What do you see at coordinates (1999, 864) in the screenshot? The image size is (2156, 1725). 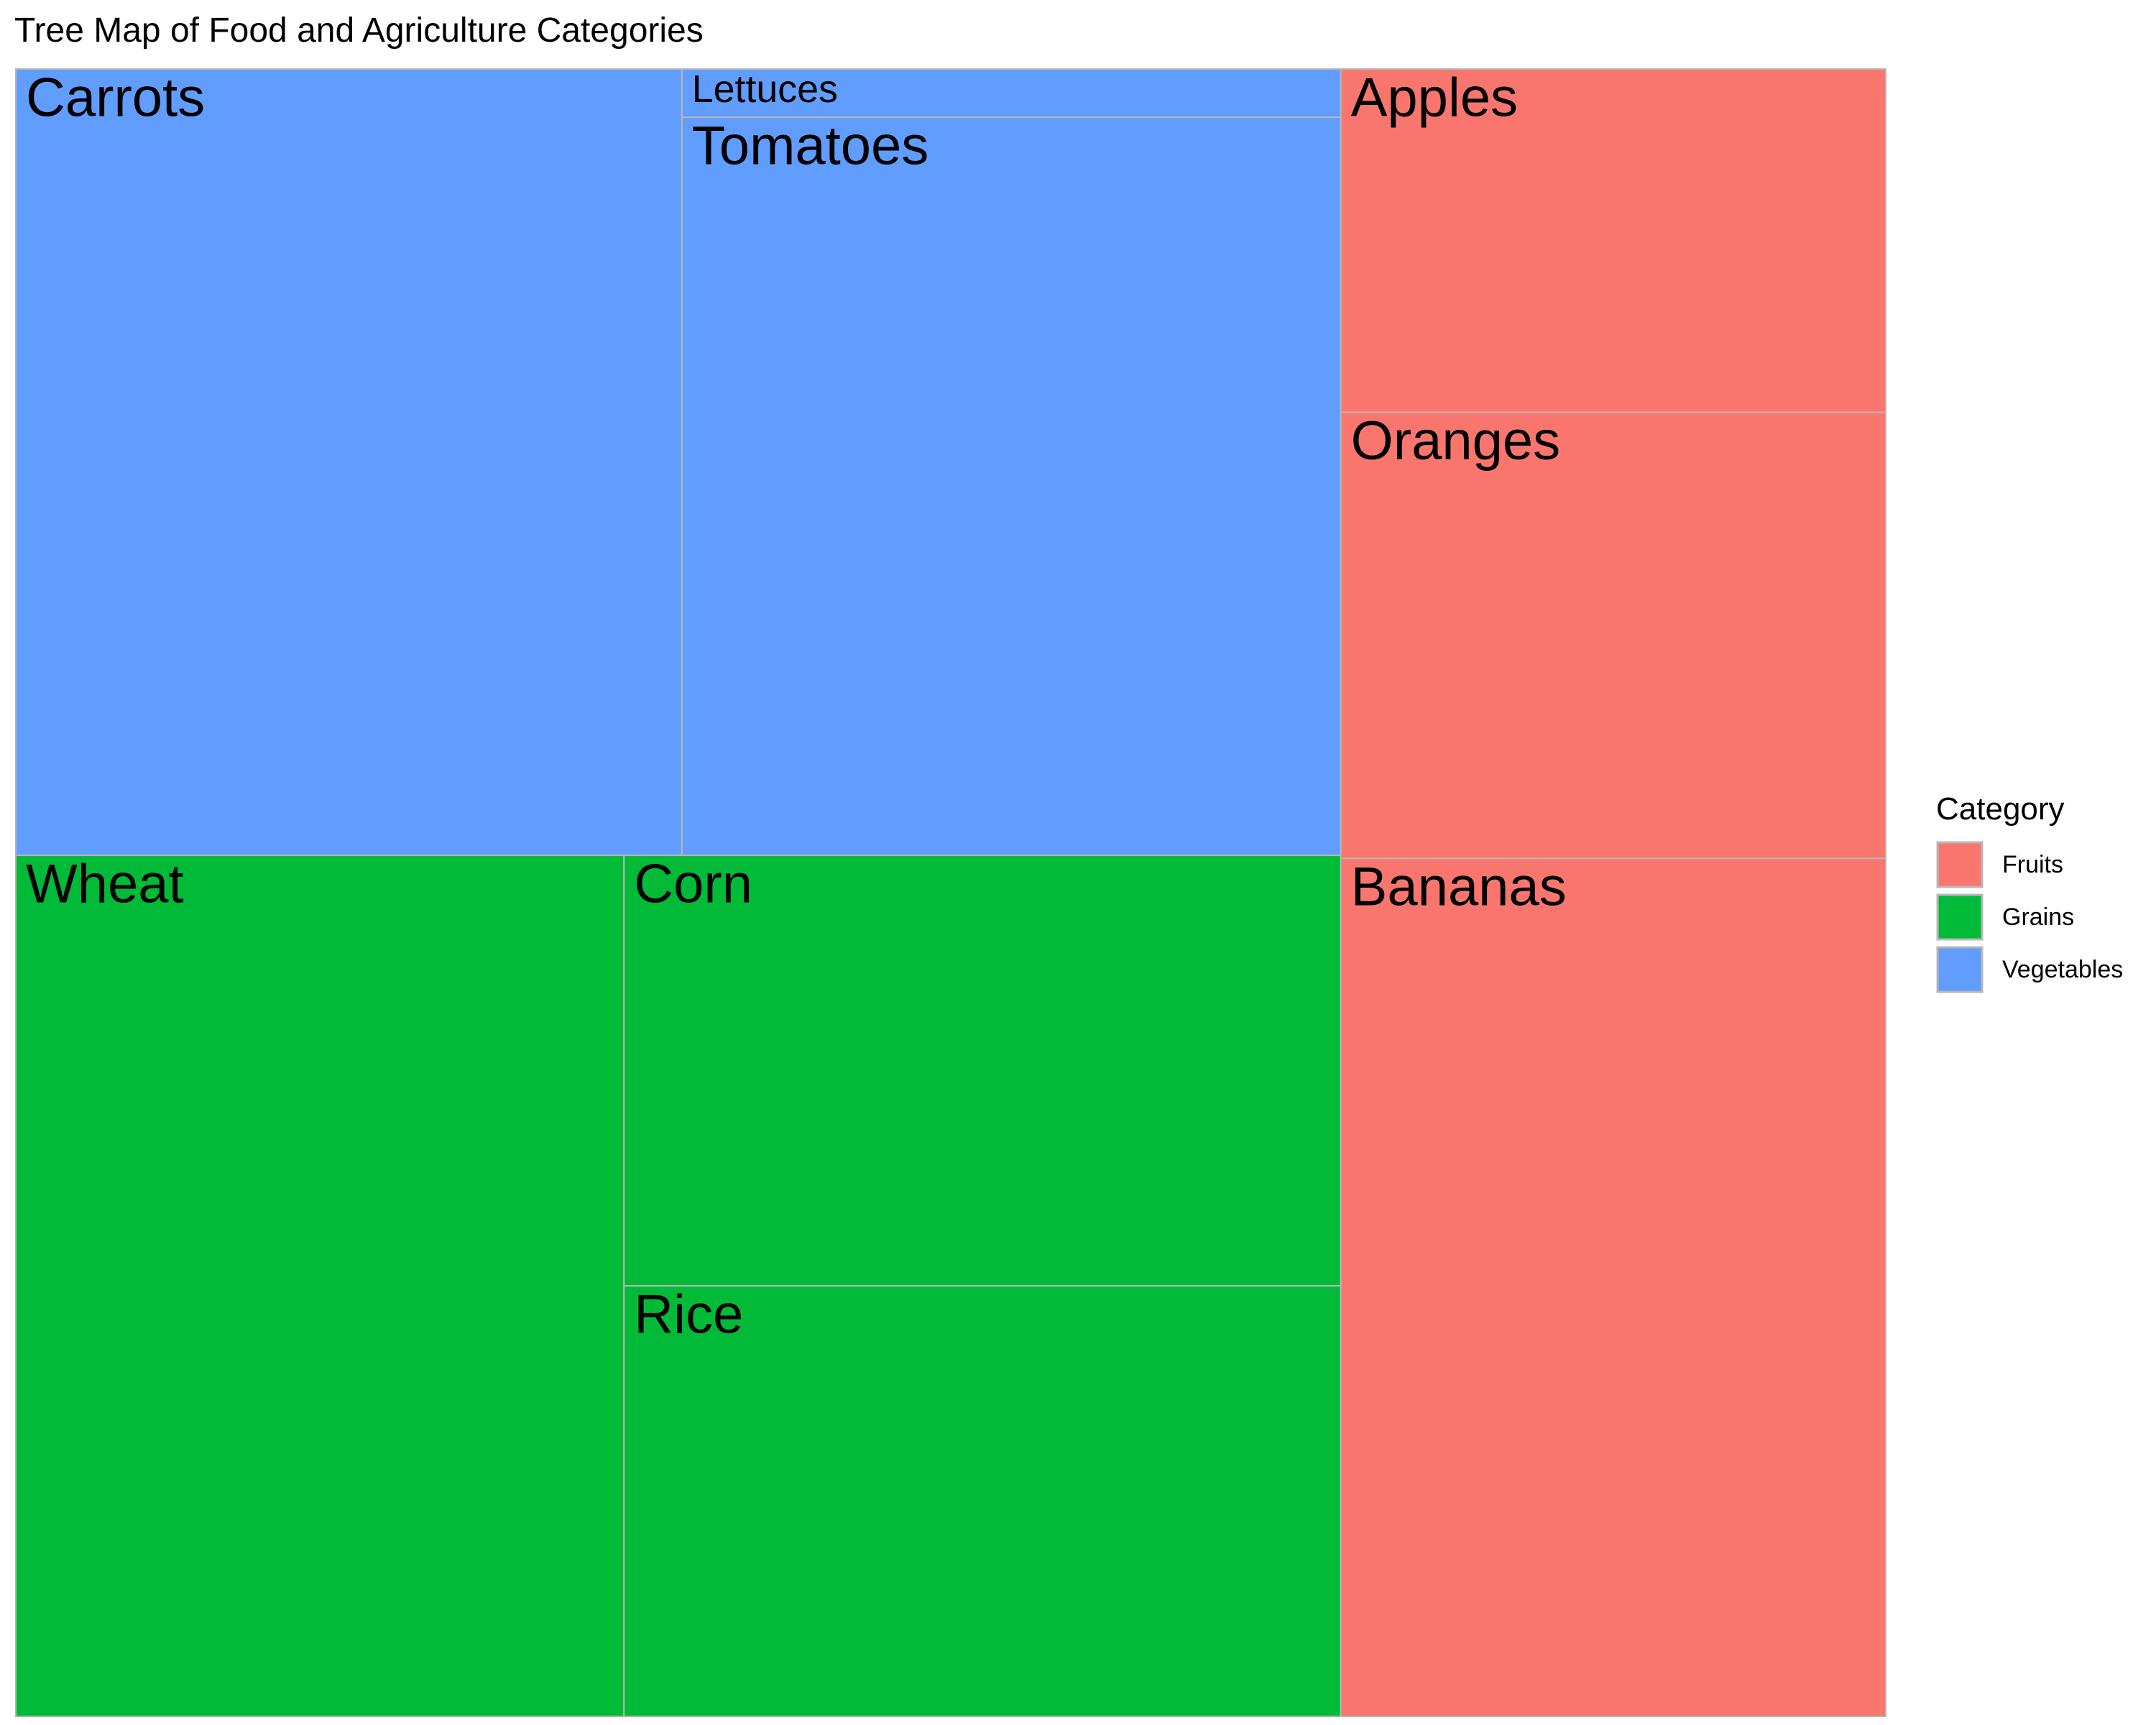 I see `legend-item-fruits: Fruits` at bounding box center [1999, 864].